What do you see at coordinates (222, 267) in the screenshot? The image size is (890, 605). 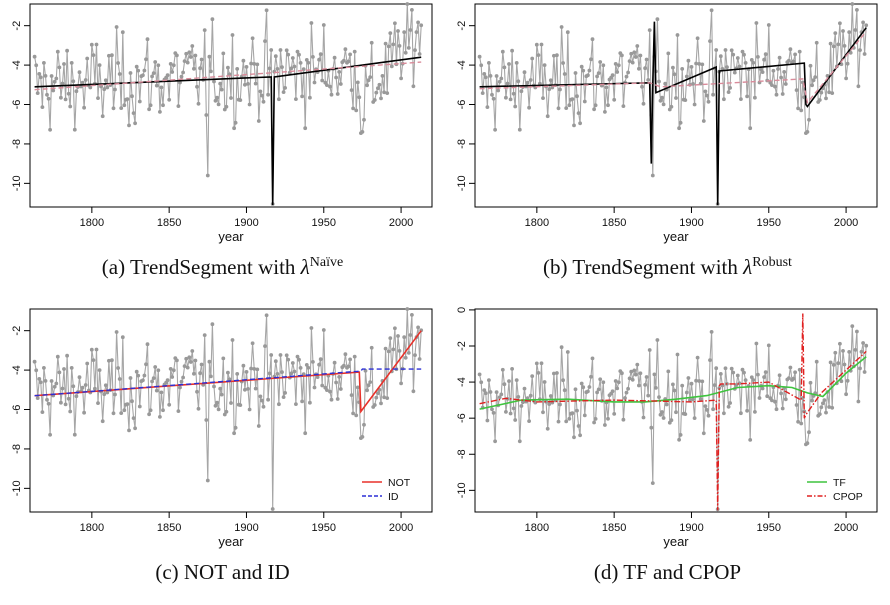 I see `panel-caption: (a) TrendSegment with λNaïve` at bounding box center [222, 267].